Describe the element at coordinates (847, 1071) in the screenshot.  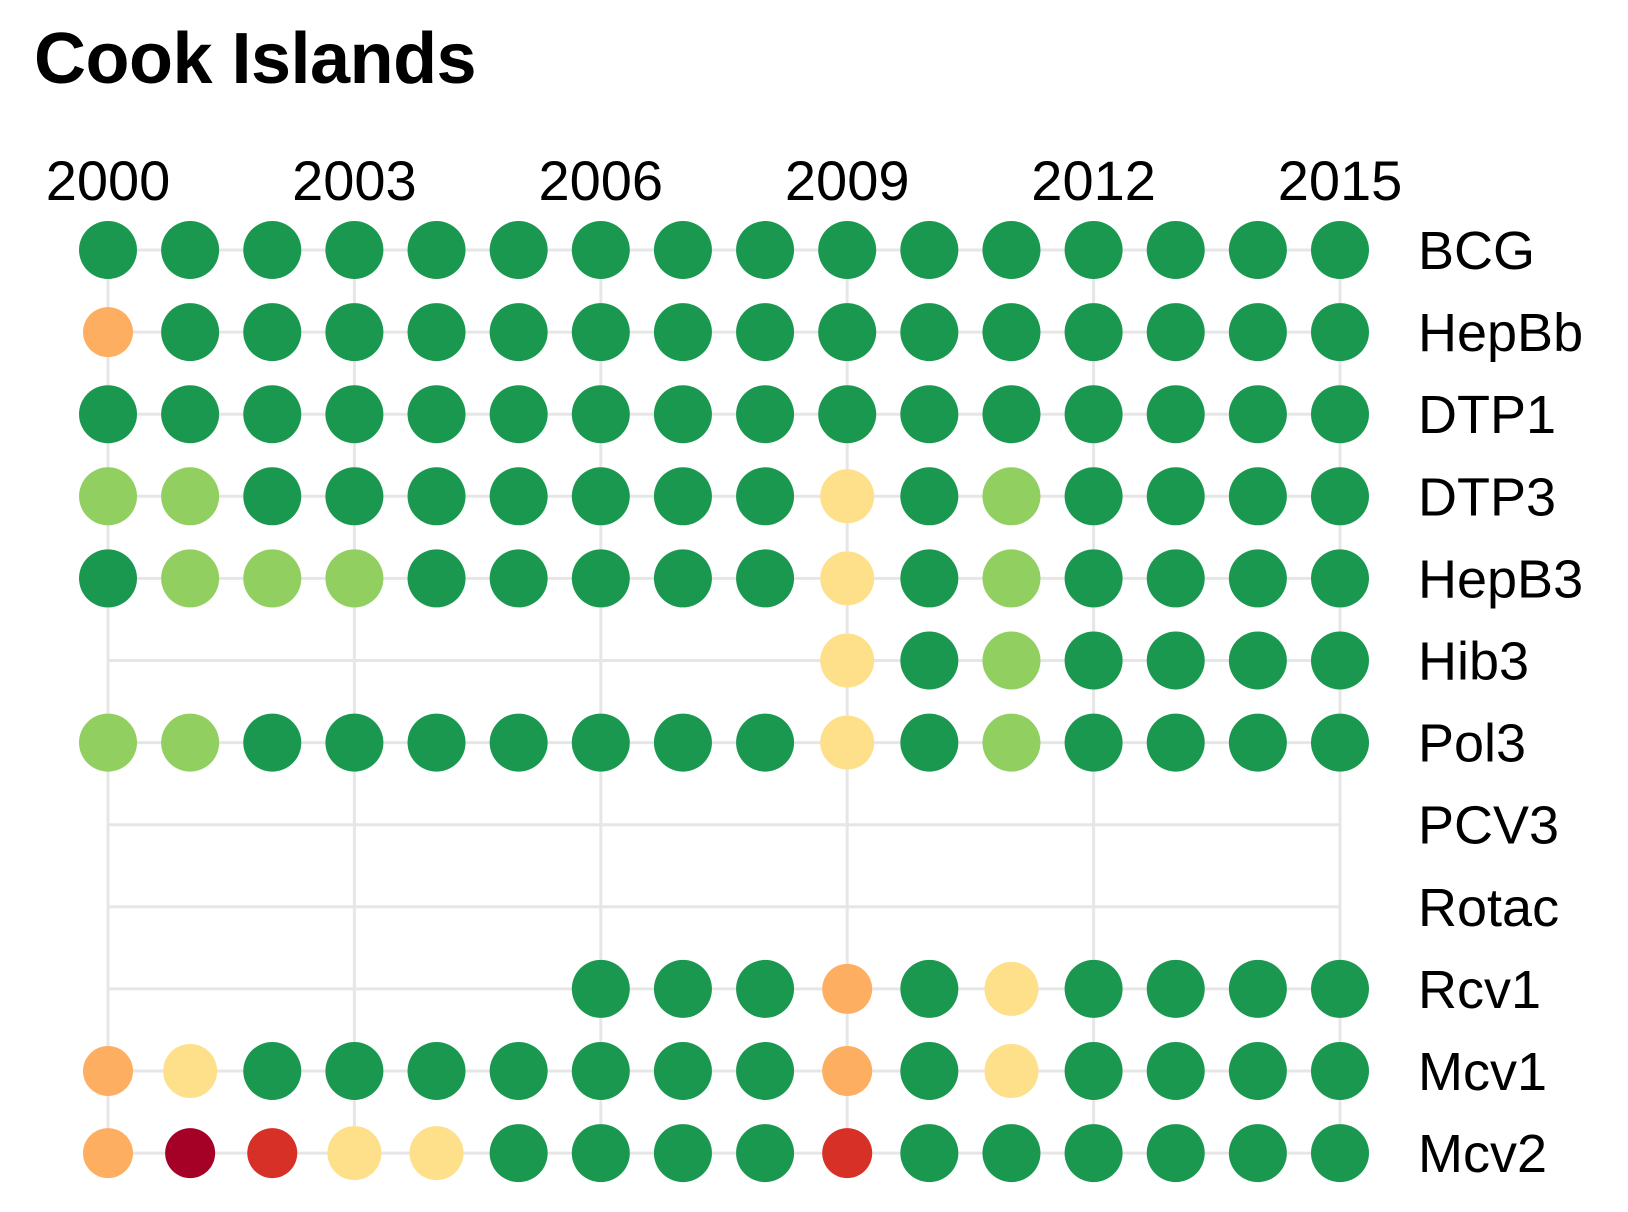
I see `coverage-dot-mcv1-2009` at that location.